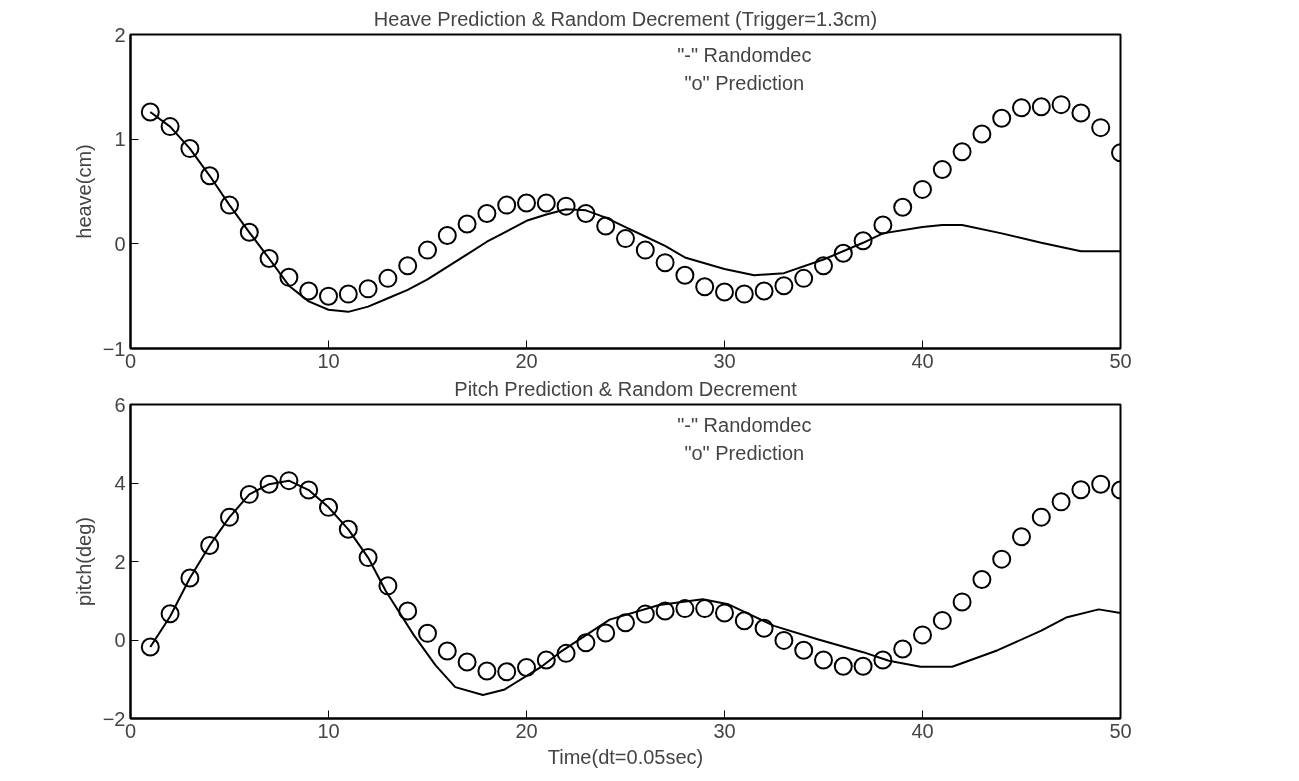 The width and height of the screenshot is (1299, 781). What do you see at coordinates (120, 139) in the screenshot?
I see `y-tick-label: 1` at bounding box center [120, 139].